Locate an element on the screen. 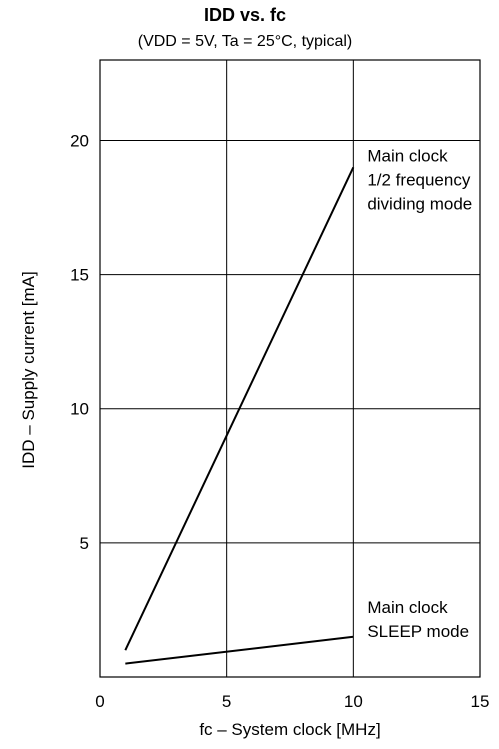  series-annotation: 1/2 frequency is located at coordinates (419, 179).